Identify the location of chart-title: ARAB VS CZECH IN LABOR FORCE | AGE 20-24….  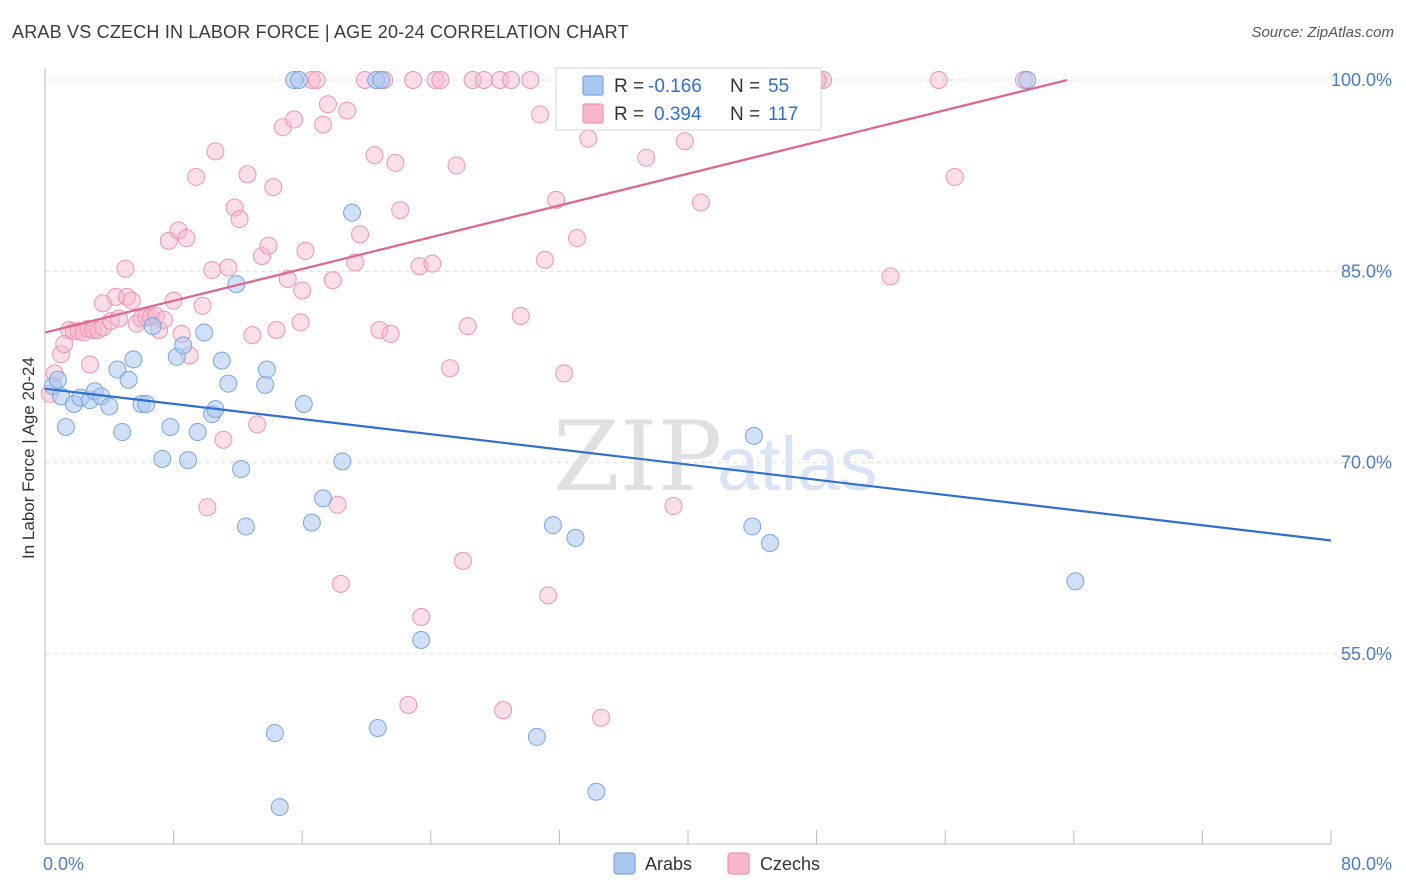
(320, 32).